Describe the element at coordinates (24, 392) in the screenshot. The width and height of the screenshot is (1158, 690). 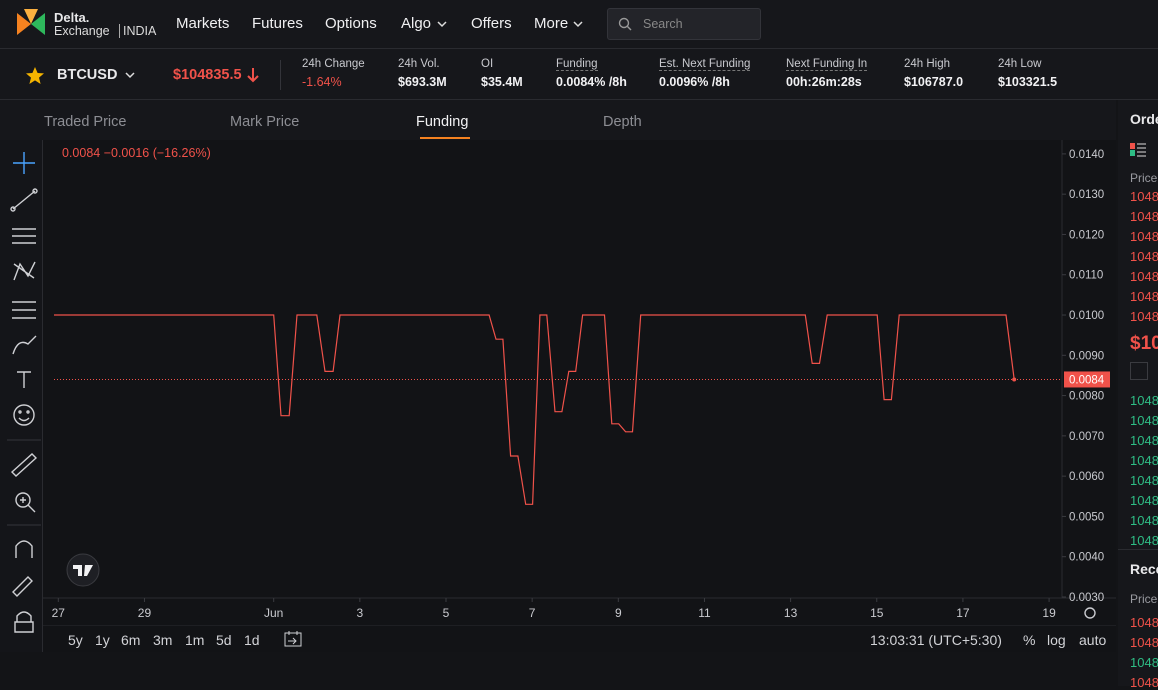
I see `toolbar-icons` at that location.